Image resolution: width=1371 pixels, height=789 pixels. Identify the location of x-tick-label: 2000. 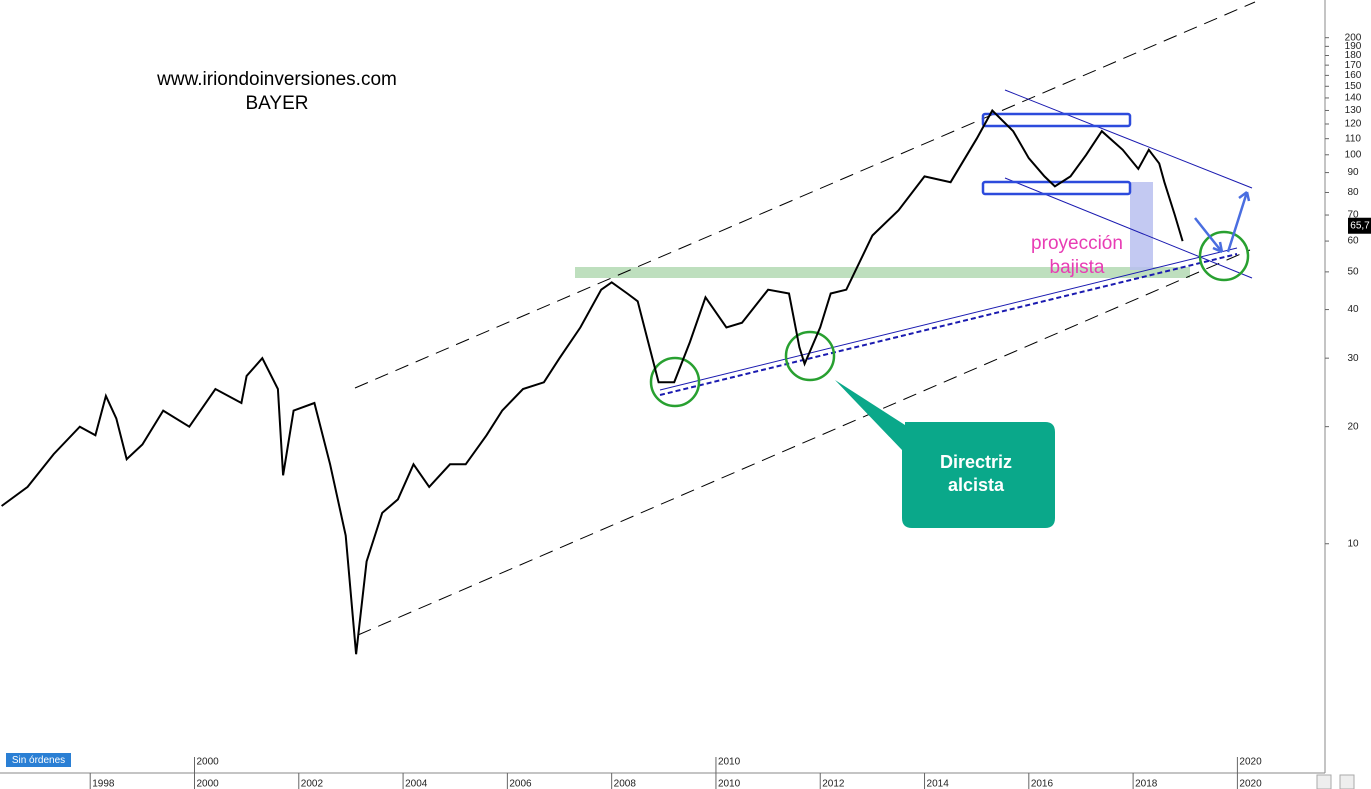
(208, 784).